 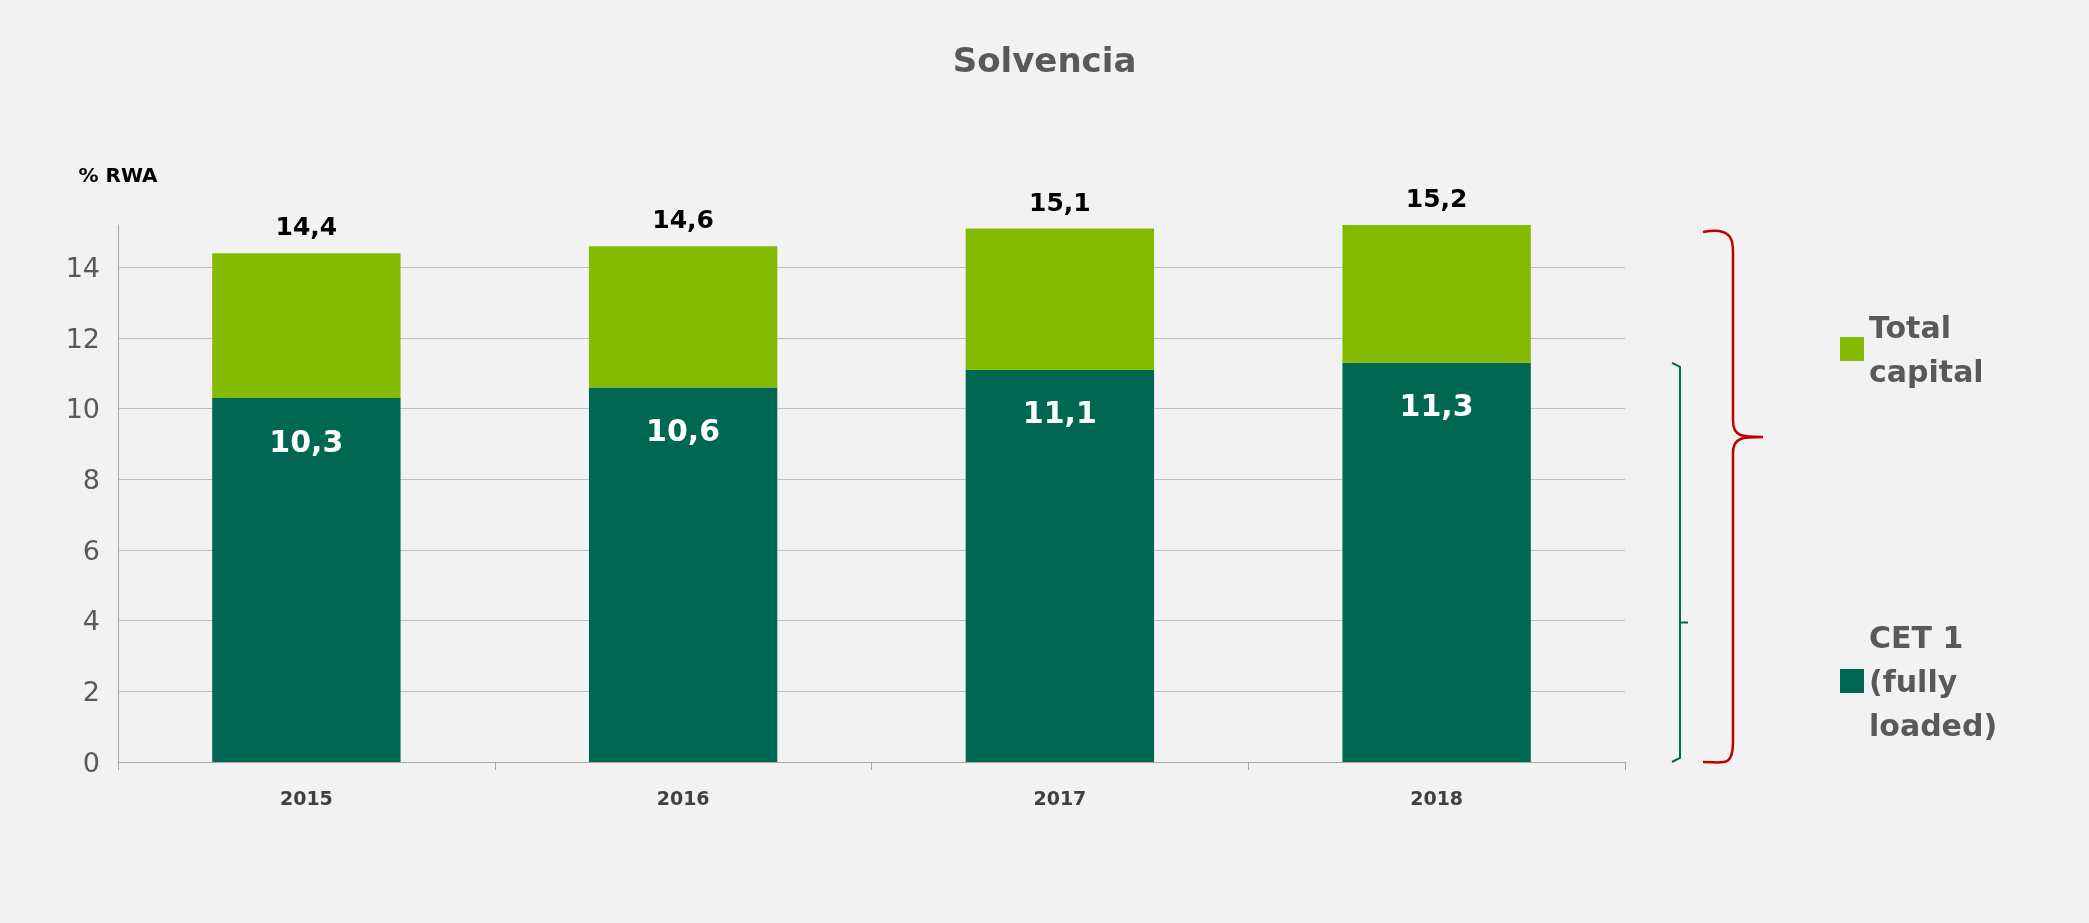 I want to click on x-tick-label: 2017, so click(x=1060, y=797).